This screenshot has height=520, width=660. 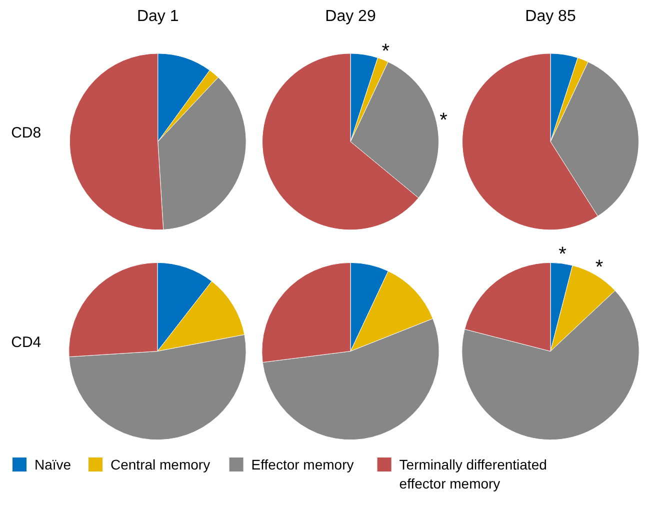 What do you see at coordinates (302, 464) in the screenshot?
I see `legend-label: Effector memory` at bounding box center [302, 464].